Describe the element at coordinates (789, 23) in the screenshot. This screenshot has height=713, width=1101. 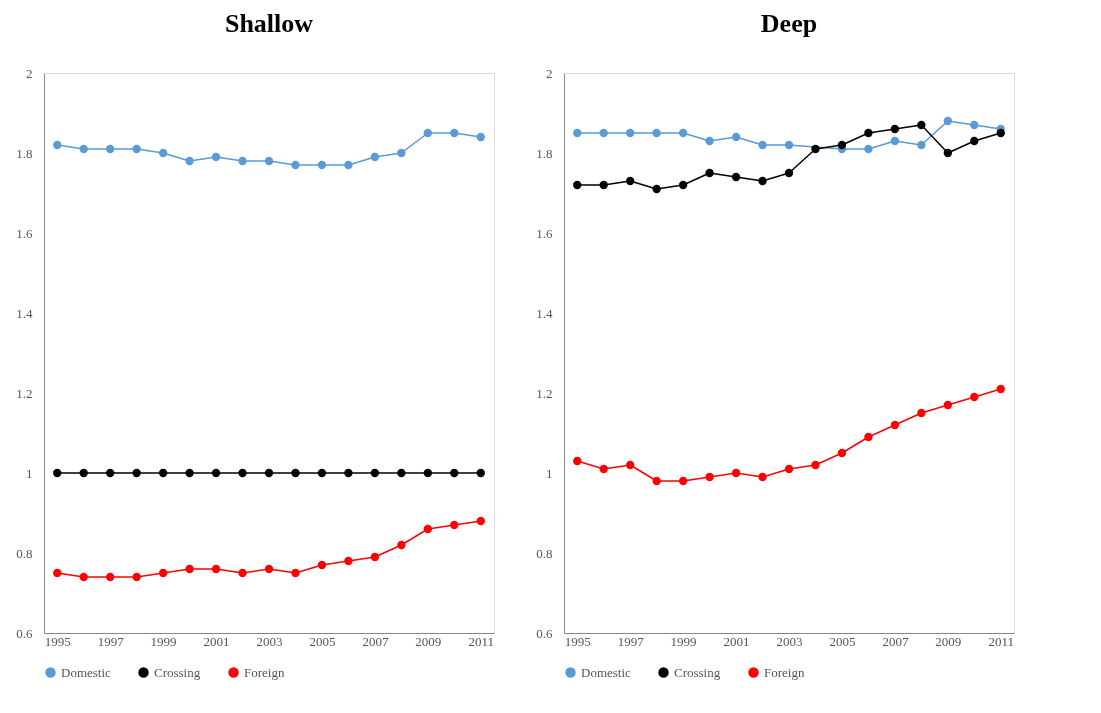
I see `chart-title: Deep` at that location.